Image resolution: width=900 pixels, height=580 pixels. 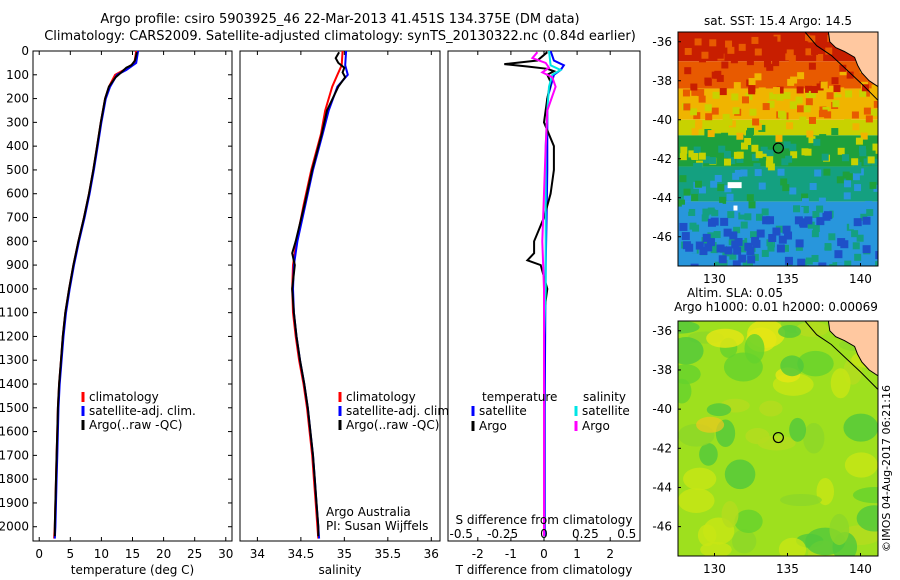 What do you see at coordinates (860, 279) in the screenshot?
I see `map-lon-label: 140` at bounding box center [860, 279].